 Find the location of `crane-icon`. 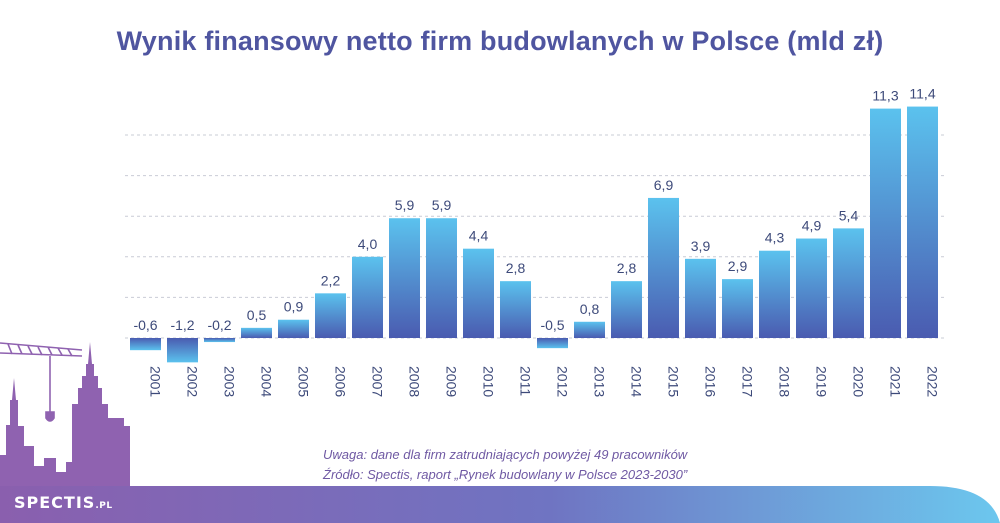

crane-icon is located at coordinates (41, 382).